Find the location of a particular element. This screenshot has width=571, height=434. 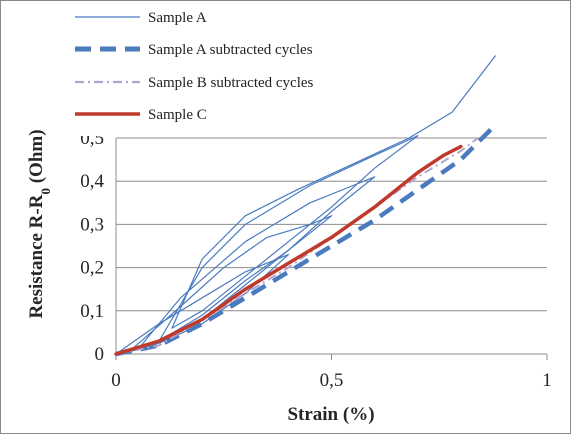

x-tick-label-1: 0,5 is located at coordinates (332, 380).